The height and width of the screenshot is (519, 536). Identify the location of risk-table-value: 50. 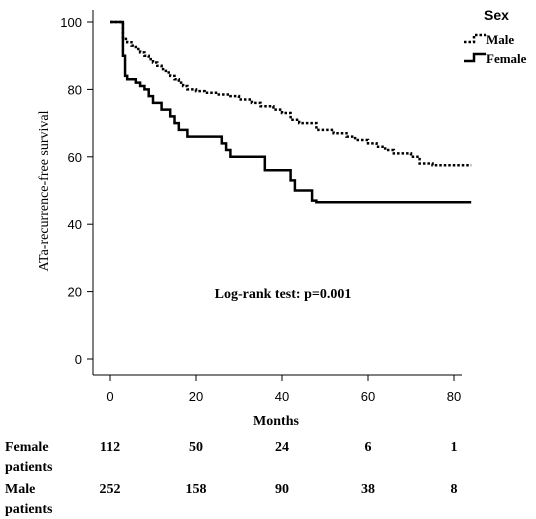
(196, 447).